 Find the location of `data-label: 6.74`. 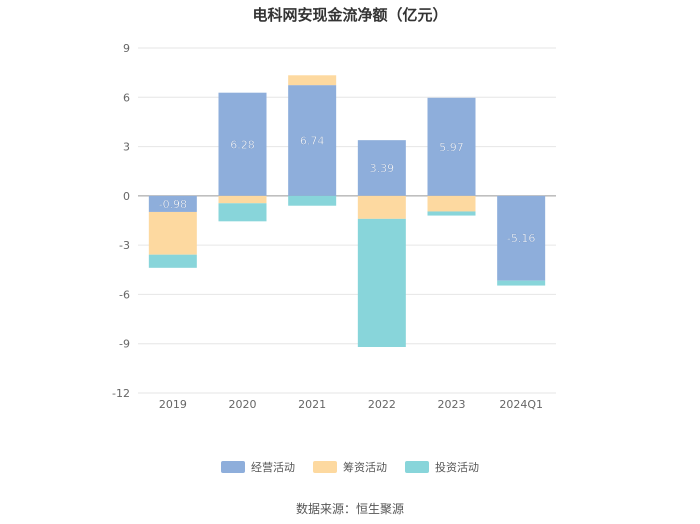

data-label: 6.74 is located at coordinates (312, 140).